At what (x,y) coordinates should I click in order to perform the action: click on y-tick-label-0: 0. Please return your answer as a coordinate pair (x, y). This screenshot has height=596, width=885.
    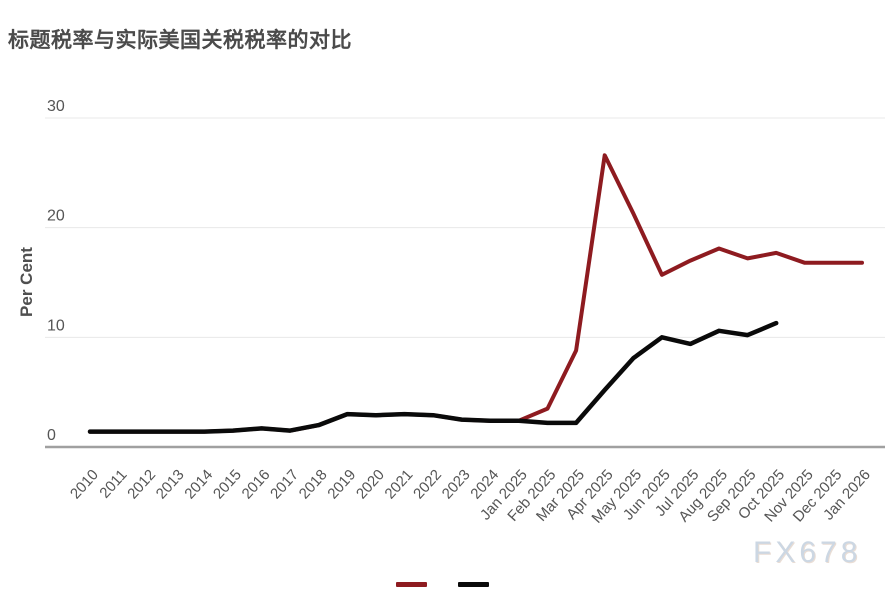
    Looking at the image, I should click on (51, 435).